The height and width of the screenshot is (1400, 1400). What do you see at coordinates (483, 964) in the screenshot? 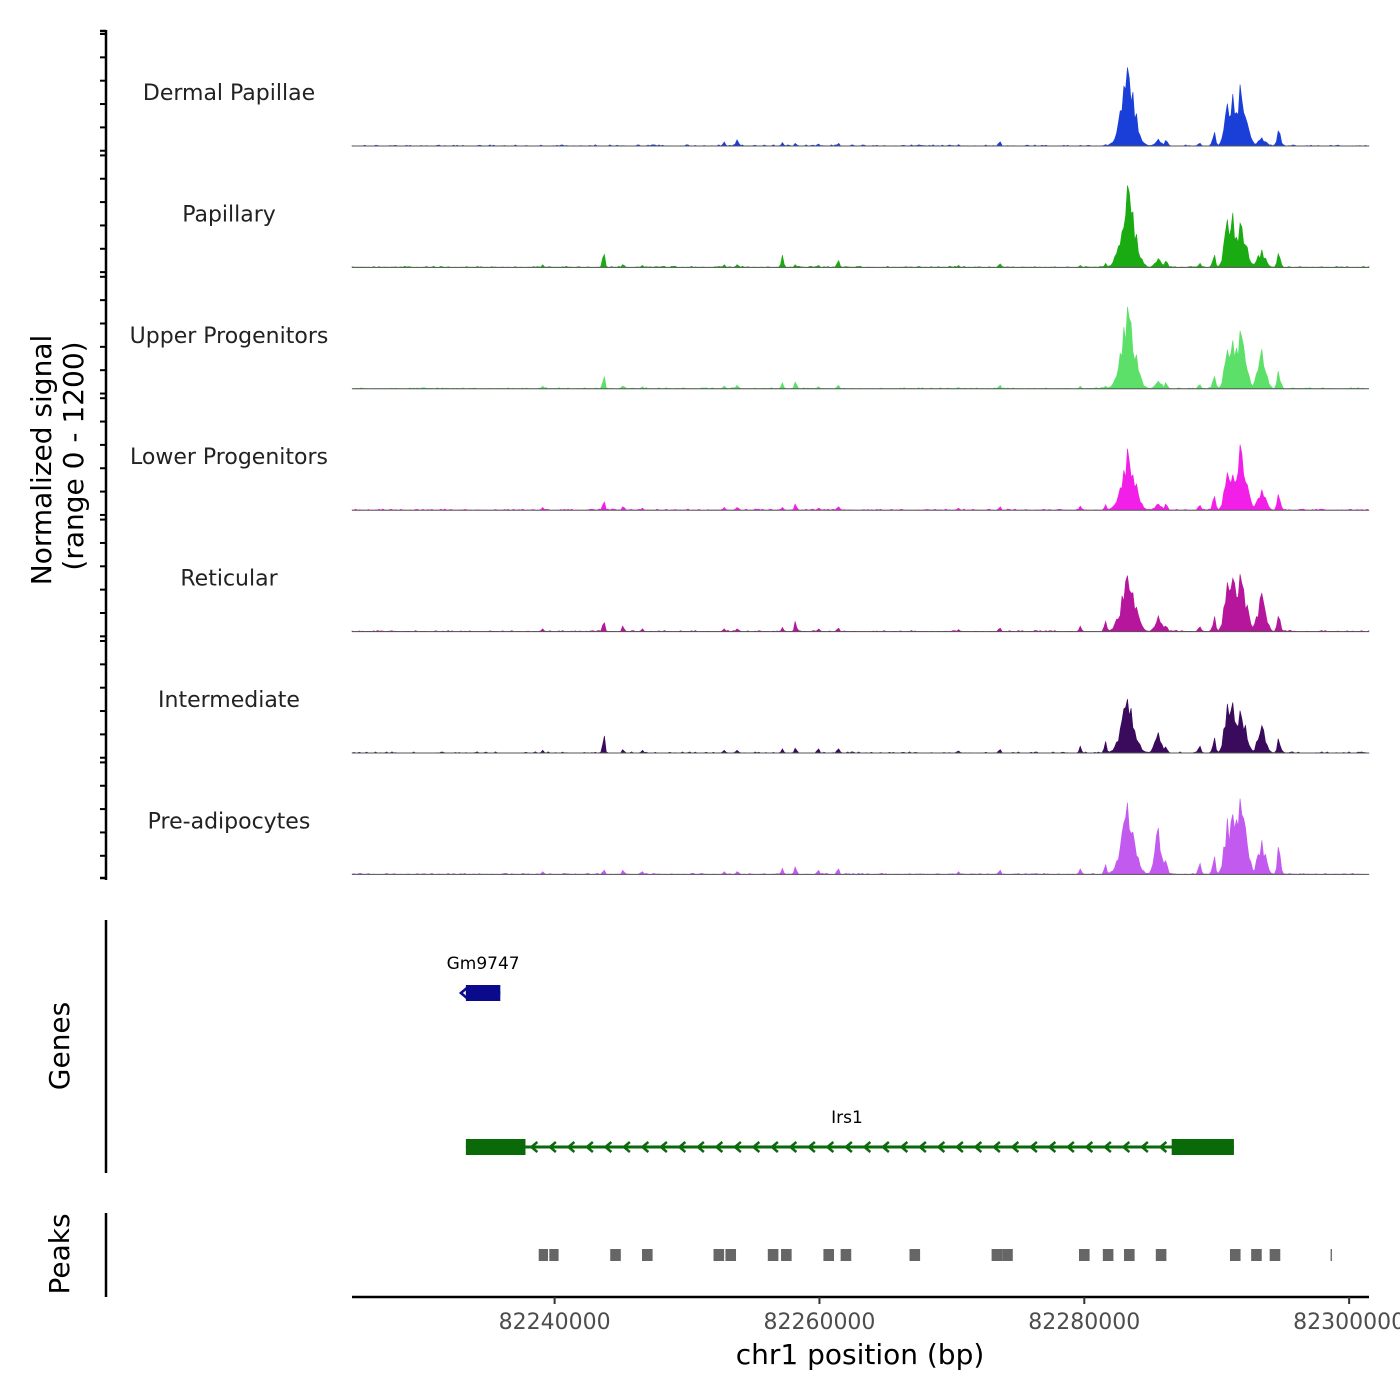
I see `gene-label: Gm9747` at bounding box center [483, 964].